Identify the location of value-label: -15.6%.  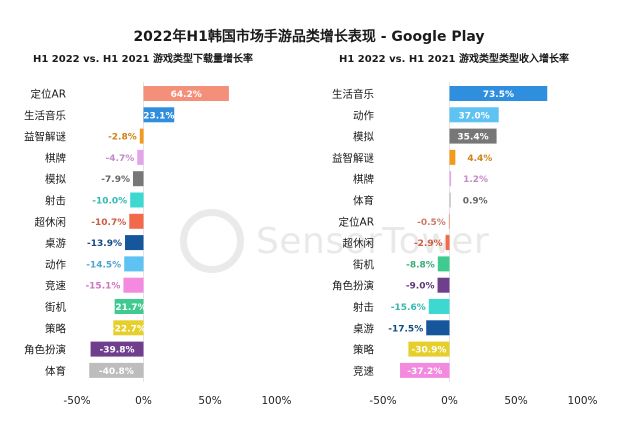
(408, 308).